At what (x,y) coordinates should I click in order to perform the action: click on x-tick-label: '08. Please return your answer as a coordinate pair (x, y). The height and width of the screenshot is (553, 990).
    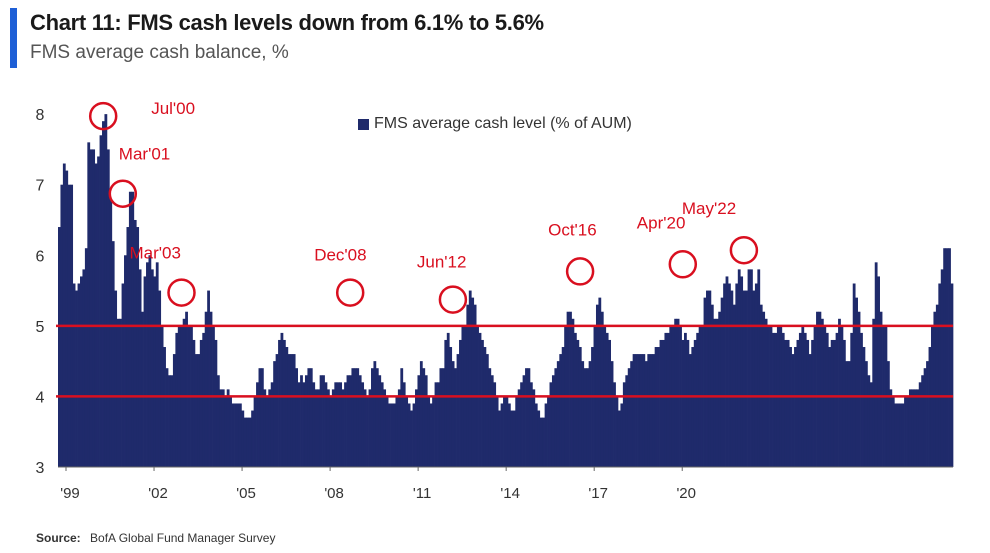
    Looking at the image, I should click on (334, 493).